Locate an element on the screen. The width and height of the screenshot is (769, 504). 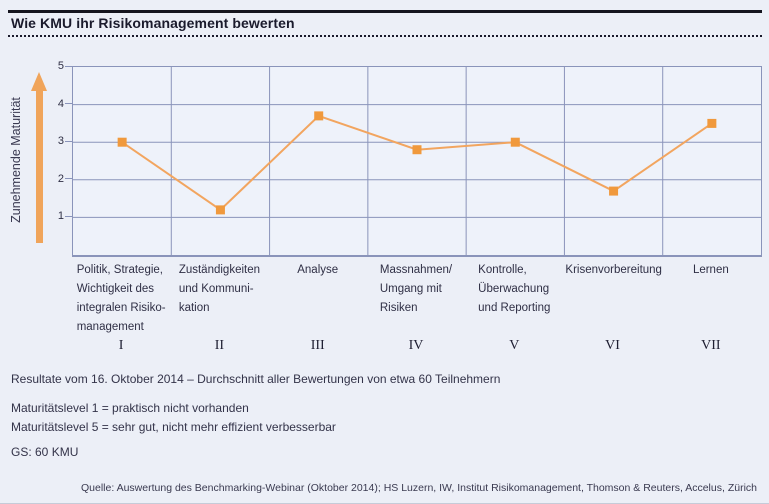
x-axis-label-text: Zuständigkeiten und Kommuni-kation is located at coordinates (219, 289).